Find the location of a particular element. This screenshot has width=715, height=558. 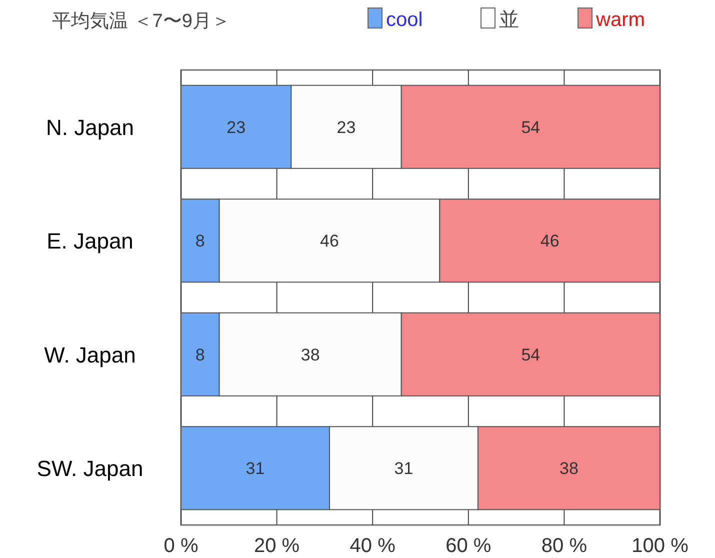

x-tick-label: 40 % is located at coordinates (373, 546).